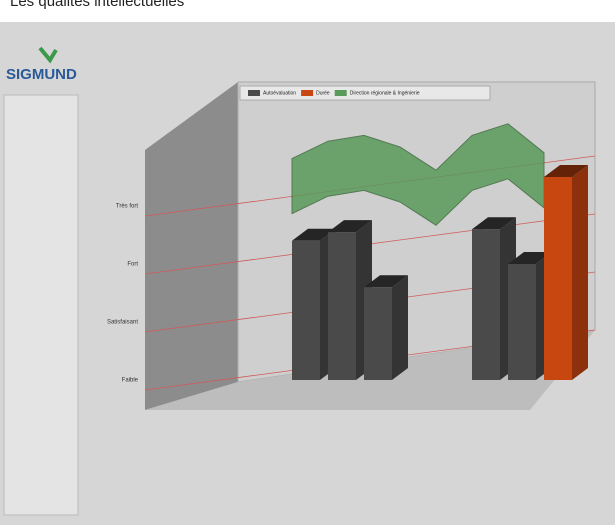  Describe the element at coordinates (132, 265) in the screenshot. I see `y-tick-label: Fort` at that location.